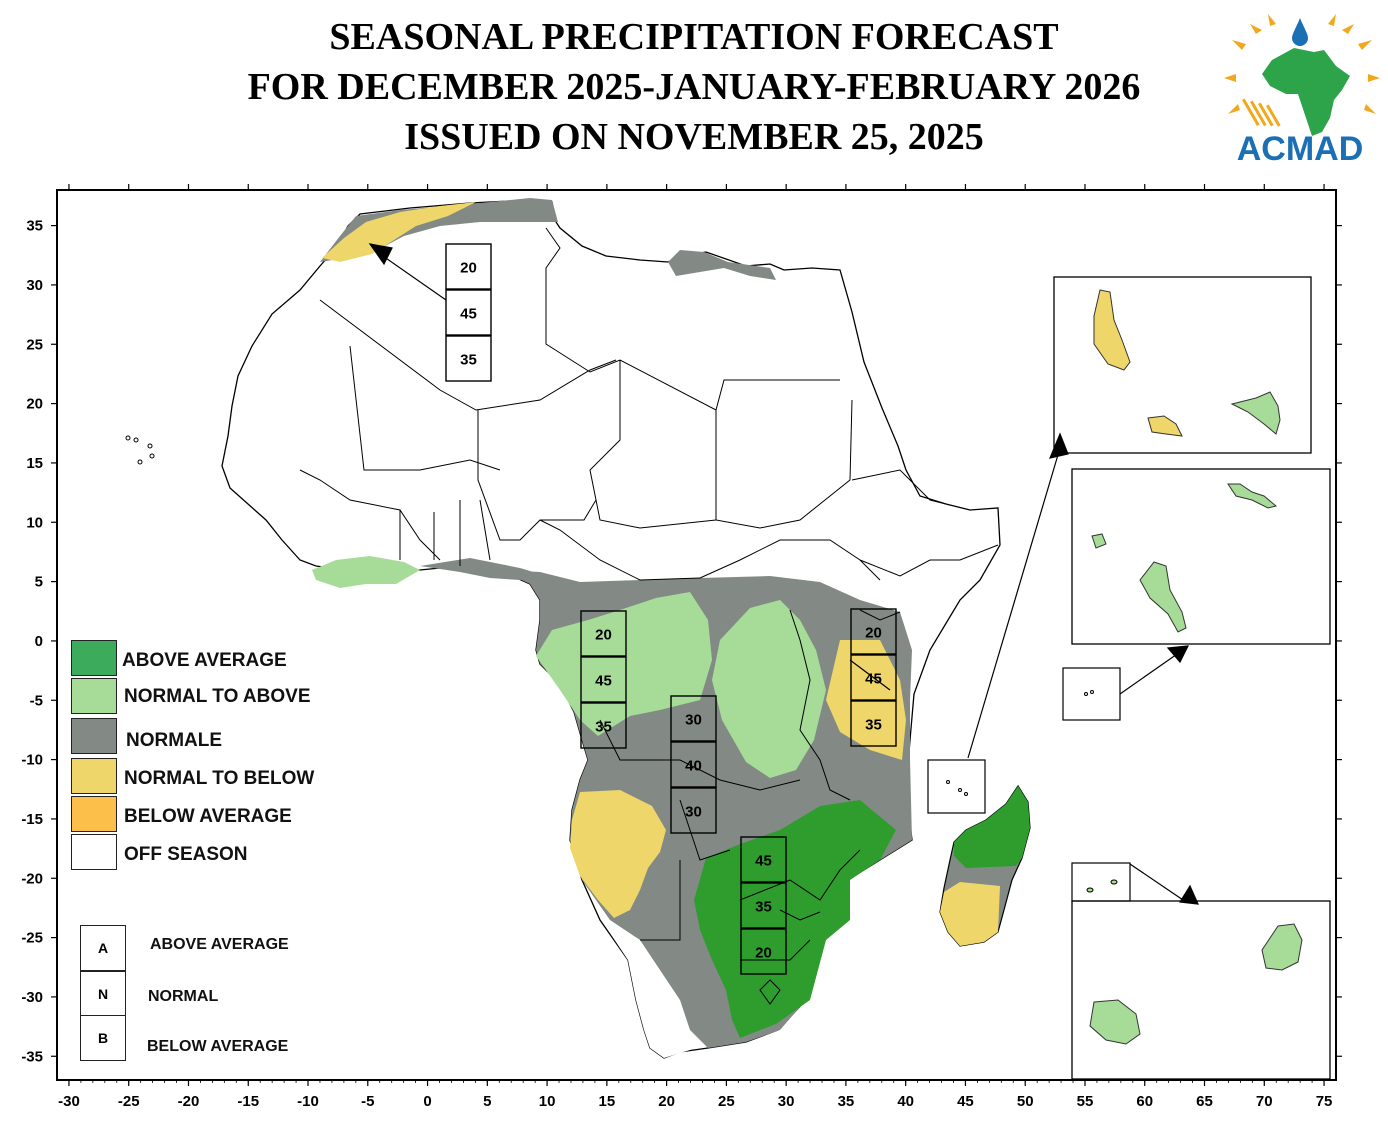 This screenshot has width=1388, height=1127. What do you see at coordinates (103, 1038) in the screenshot?
I see `category-letter-box: B` at bounding box center [103, 1038].